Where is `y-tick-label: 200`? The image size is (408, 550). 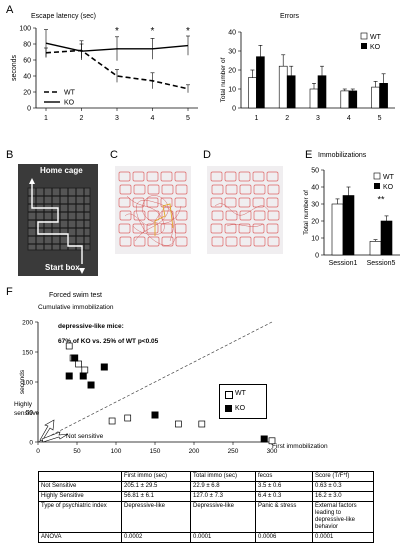
y-tick-label: 200 is located at coordinates (27, 323).